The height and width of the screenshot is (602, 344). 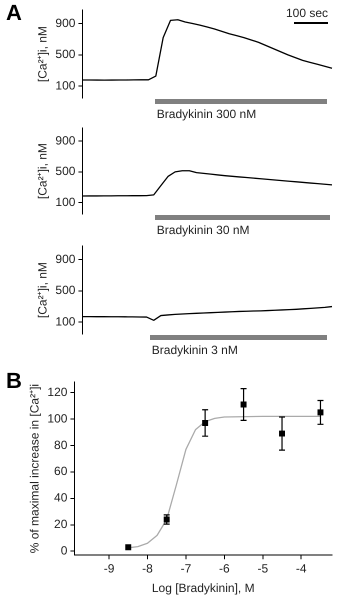 I want to click on x-tick-label: -9, so click(x=109, y=569).